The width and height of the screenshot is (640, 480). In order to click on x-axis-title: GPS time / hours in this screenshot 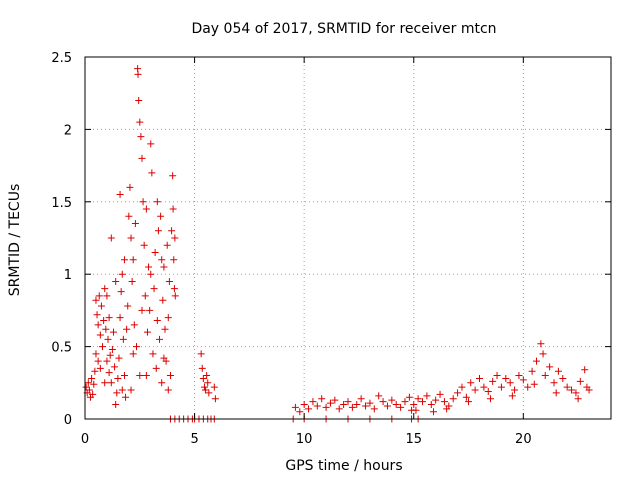, I will do `click(343, 466)`.